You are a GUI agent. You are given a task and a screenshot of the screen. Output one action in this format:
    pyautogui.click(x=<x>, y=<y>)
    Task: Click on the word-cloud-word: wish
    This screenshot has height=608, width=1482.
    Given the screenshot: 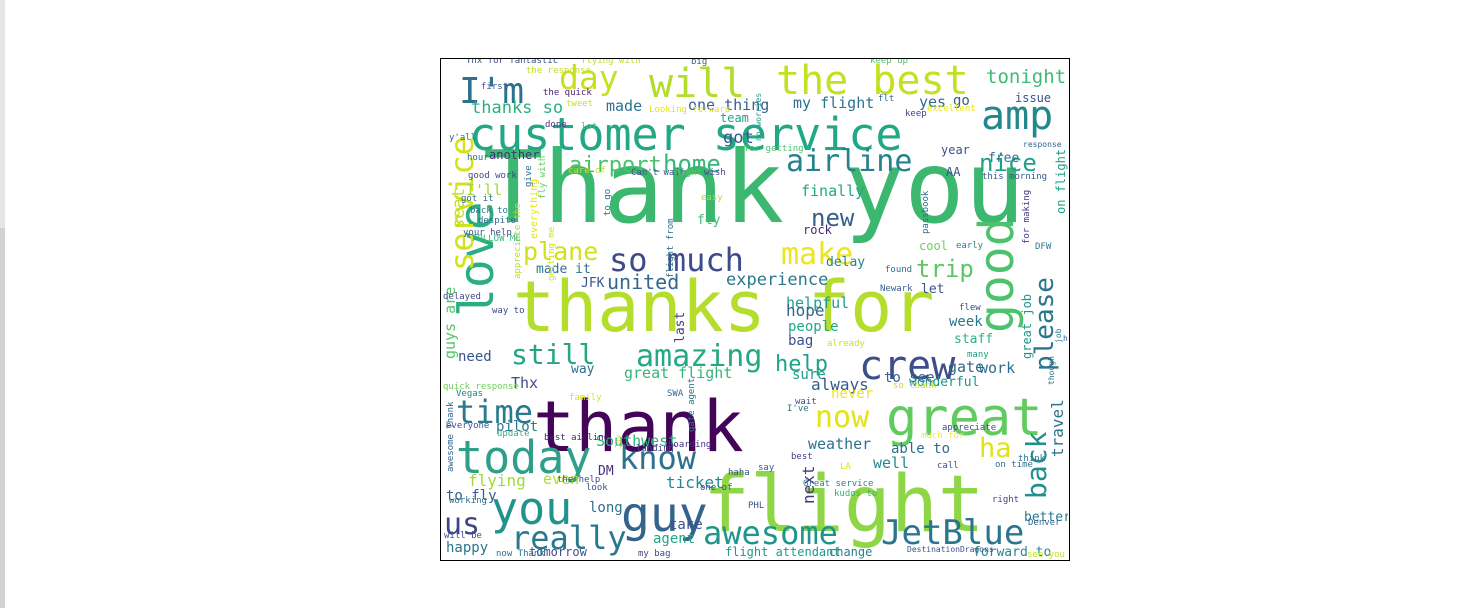 What is the action you would take?
    pyautogui.click(x=715, y=173)
    